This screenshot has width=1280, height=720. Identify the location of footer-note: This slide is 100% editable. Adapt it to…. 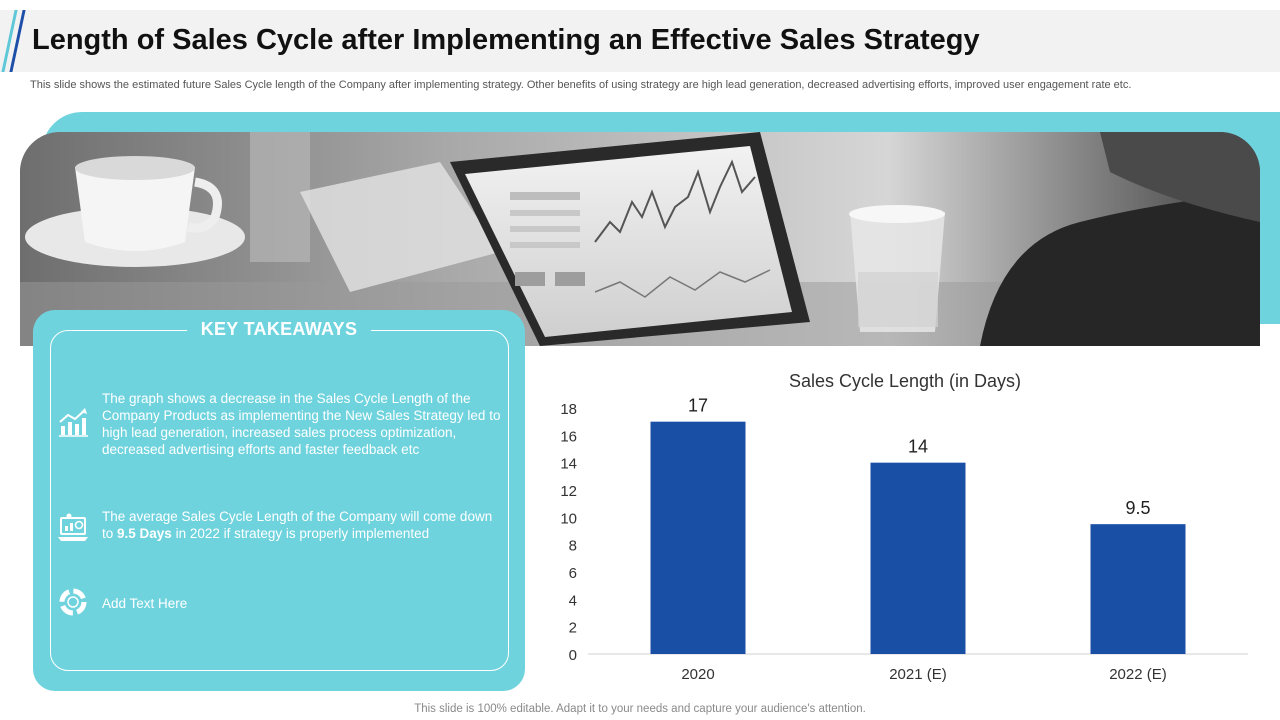
(640, 709).